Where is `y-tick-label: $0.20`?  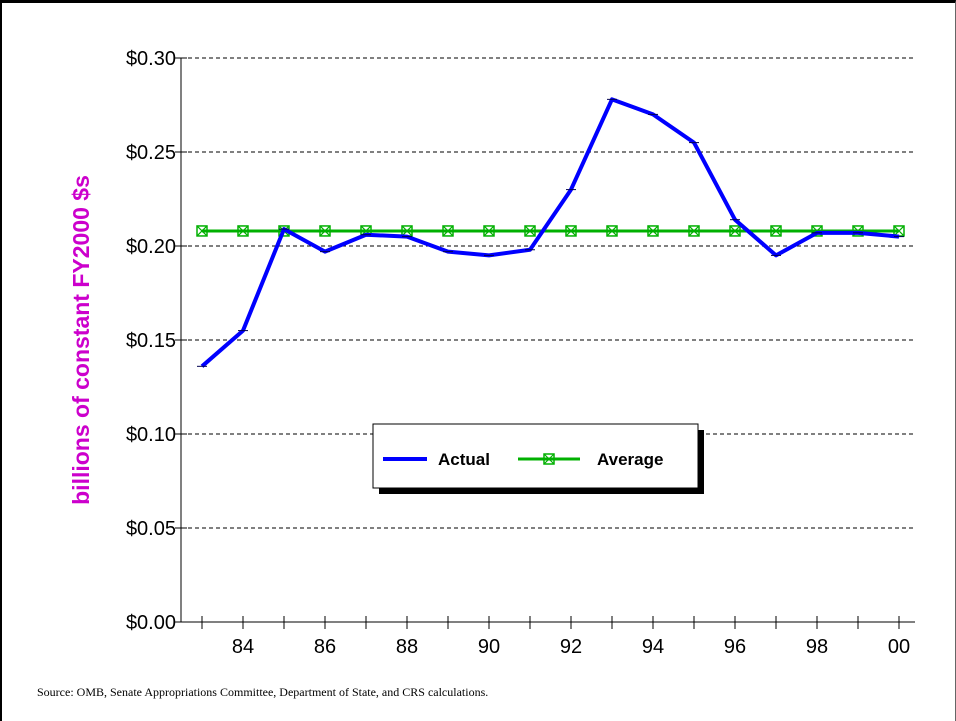 y-tick-label: $0.20 is located at coordinates (151, 247).